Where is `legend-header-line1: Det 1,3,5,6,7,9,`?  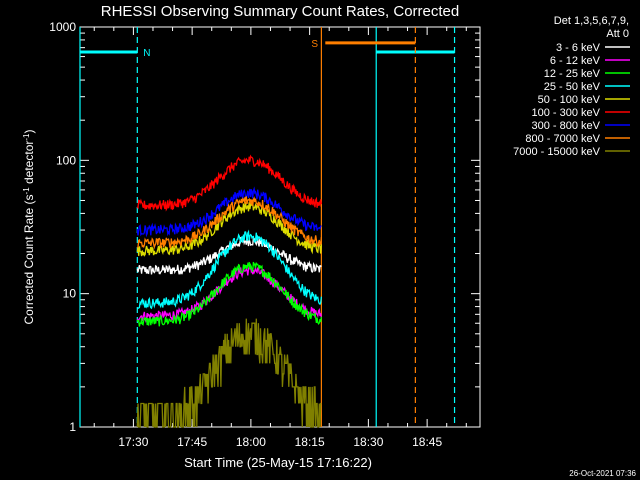 legend-header-line1: Det 1,3,5,6,7,9, is located at coordinates (591, 21).